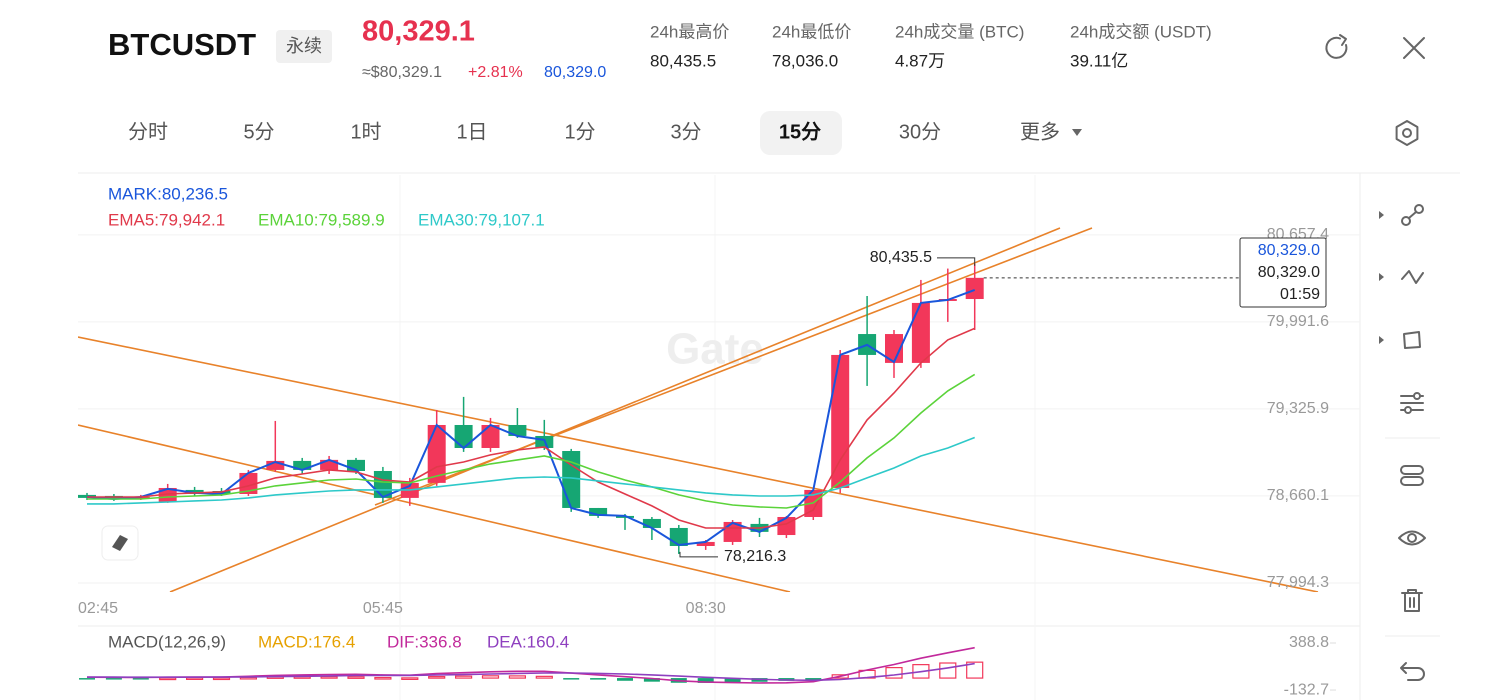 The width and height of the screenshot is (1500, 700). Describe the element at coordinates (920, 60) in the screenshot. I see `stat-value: 4.87万` at that location.